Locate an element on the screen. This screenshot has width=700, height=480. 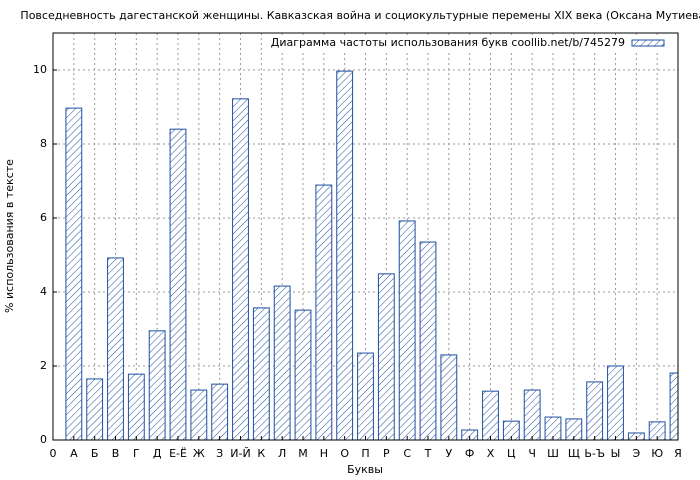
x-tick-label: Н is located at coordinates (324, 453).